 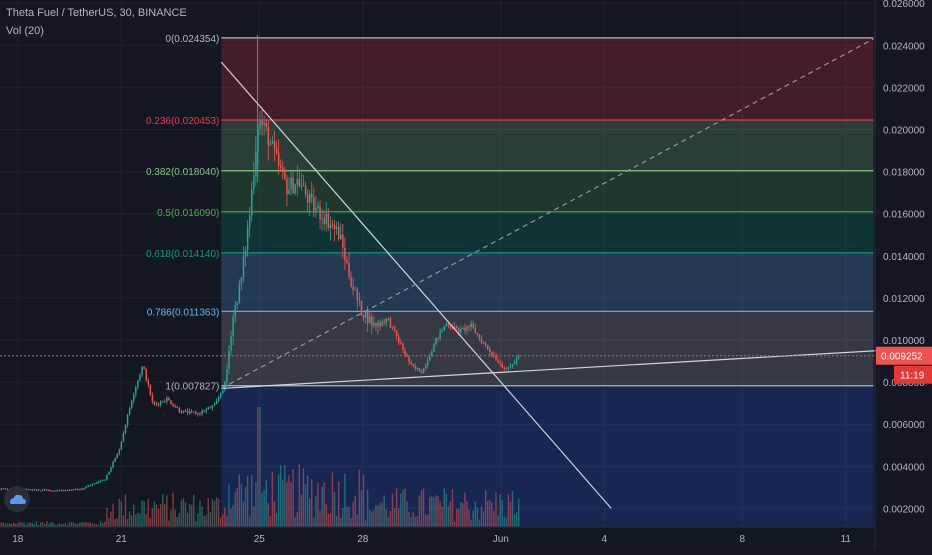 What do you see at coordinates (913, 374) in the screenshot?
I see `countdown-tag` at bounding box center [913, 374].